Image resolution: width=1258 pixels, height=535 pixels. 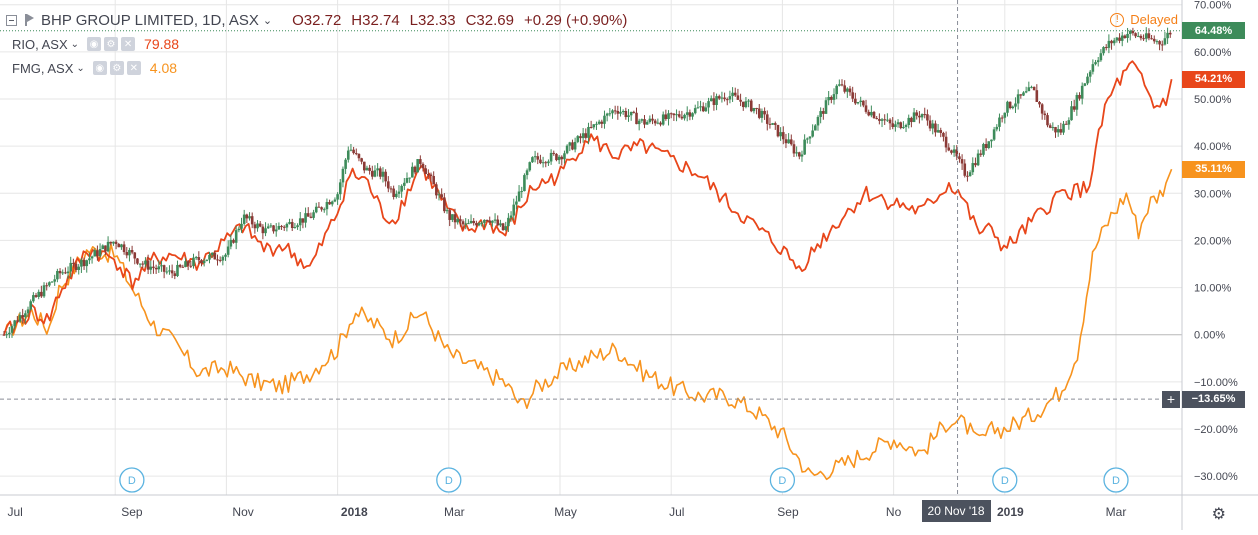 I want to click on settings-icon: ⚙, so click(x=1218, y=514).